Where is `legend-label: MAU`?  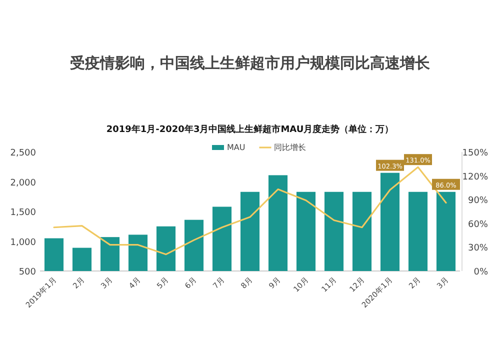 legend-label: MAU is located at coordinates (236, 147).